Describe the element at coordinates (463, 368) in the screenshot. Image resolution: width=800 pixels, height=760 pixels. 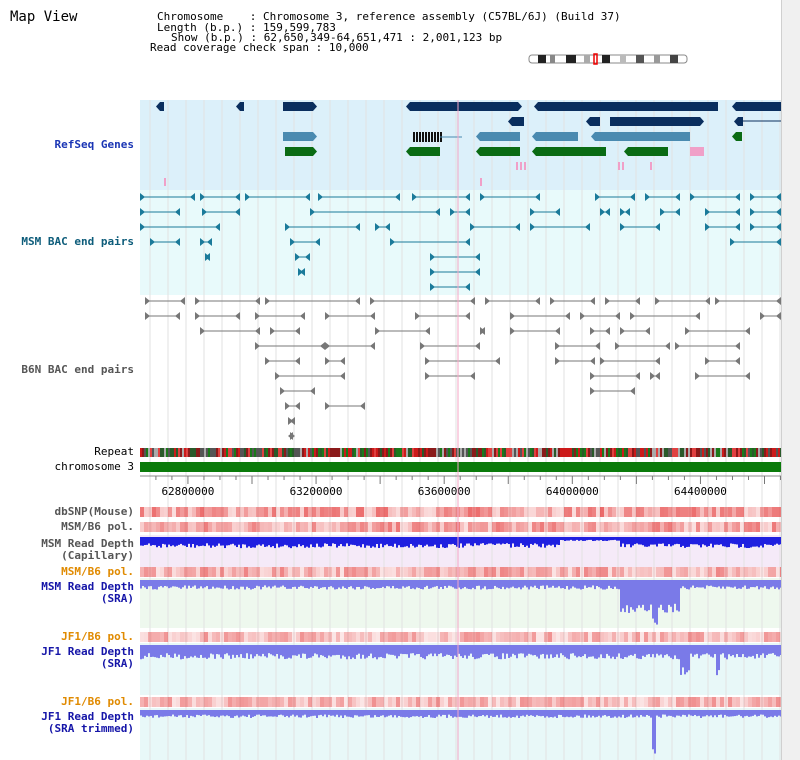
I see `b6n-bac-track` at that location.